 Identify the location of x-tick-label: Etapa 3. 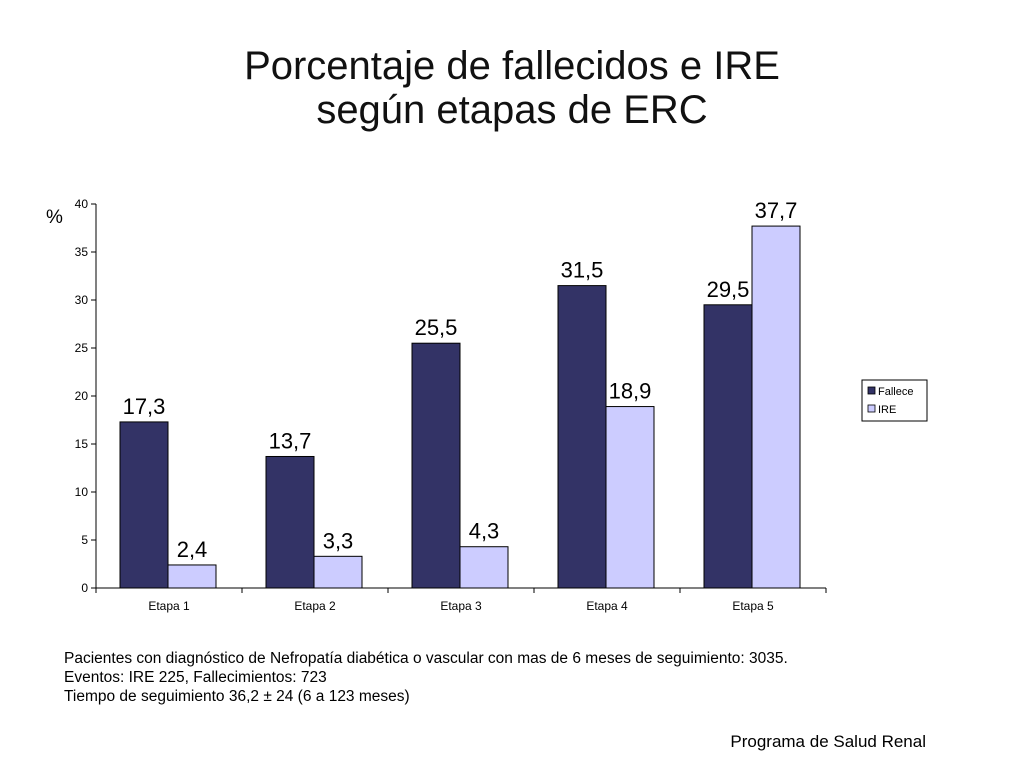
(461, 606).